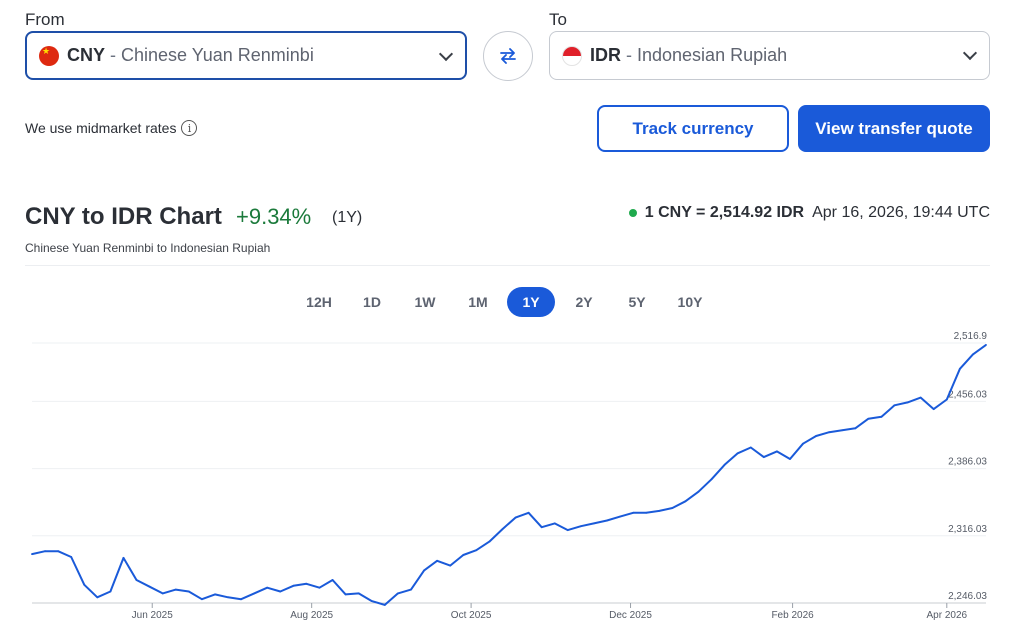  What do you see at coordinates (319, 302) in the screenshot?
I see `period-12h: 12H` at bounding box center [319, 302].